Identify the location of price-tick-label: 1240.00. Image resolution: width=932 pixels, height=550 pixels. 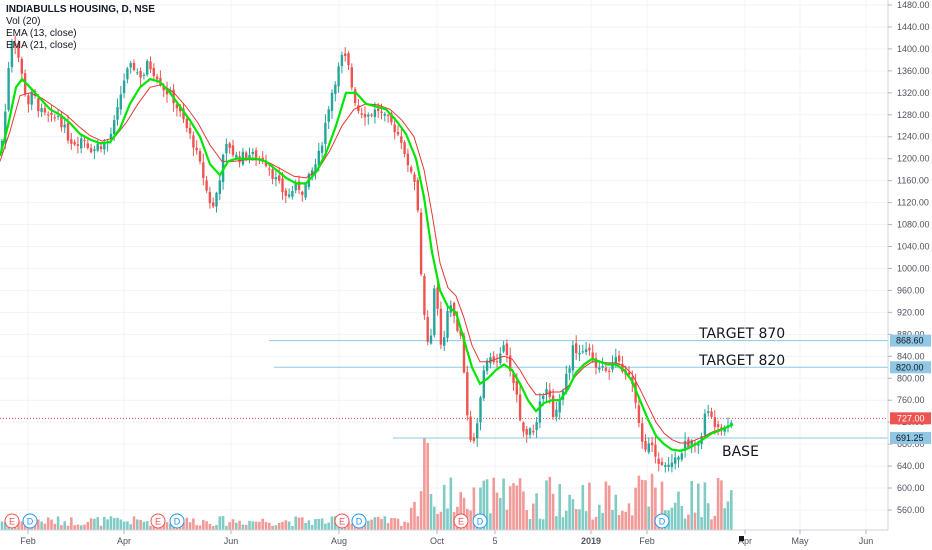
(913, 137).